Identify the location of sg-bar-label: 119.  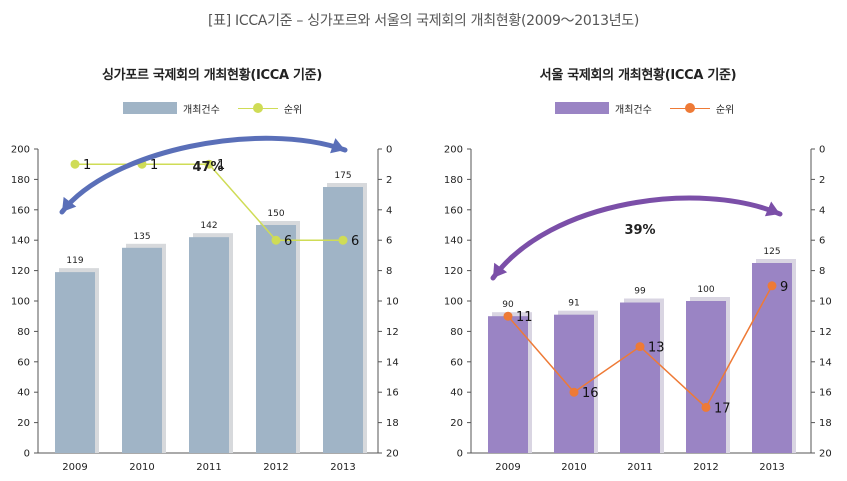
(74, 261).